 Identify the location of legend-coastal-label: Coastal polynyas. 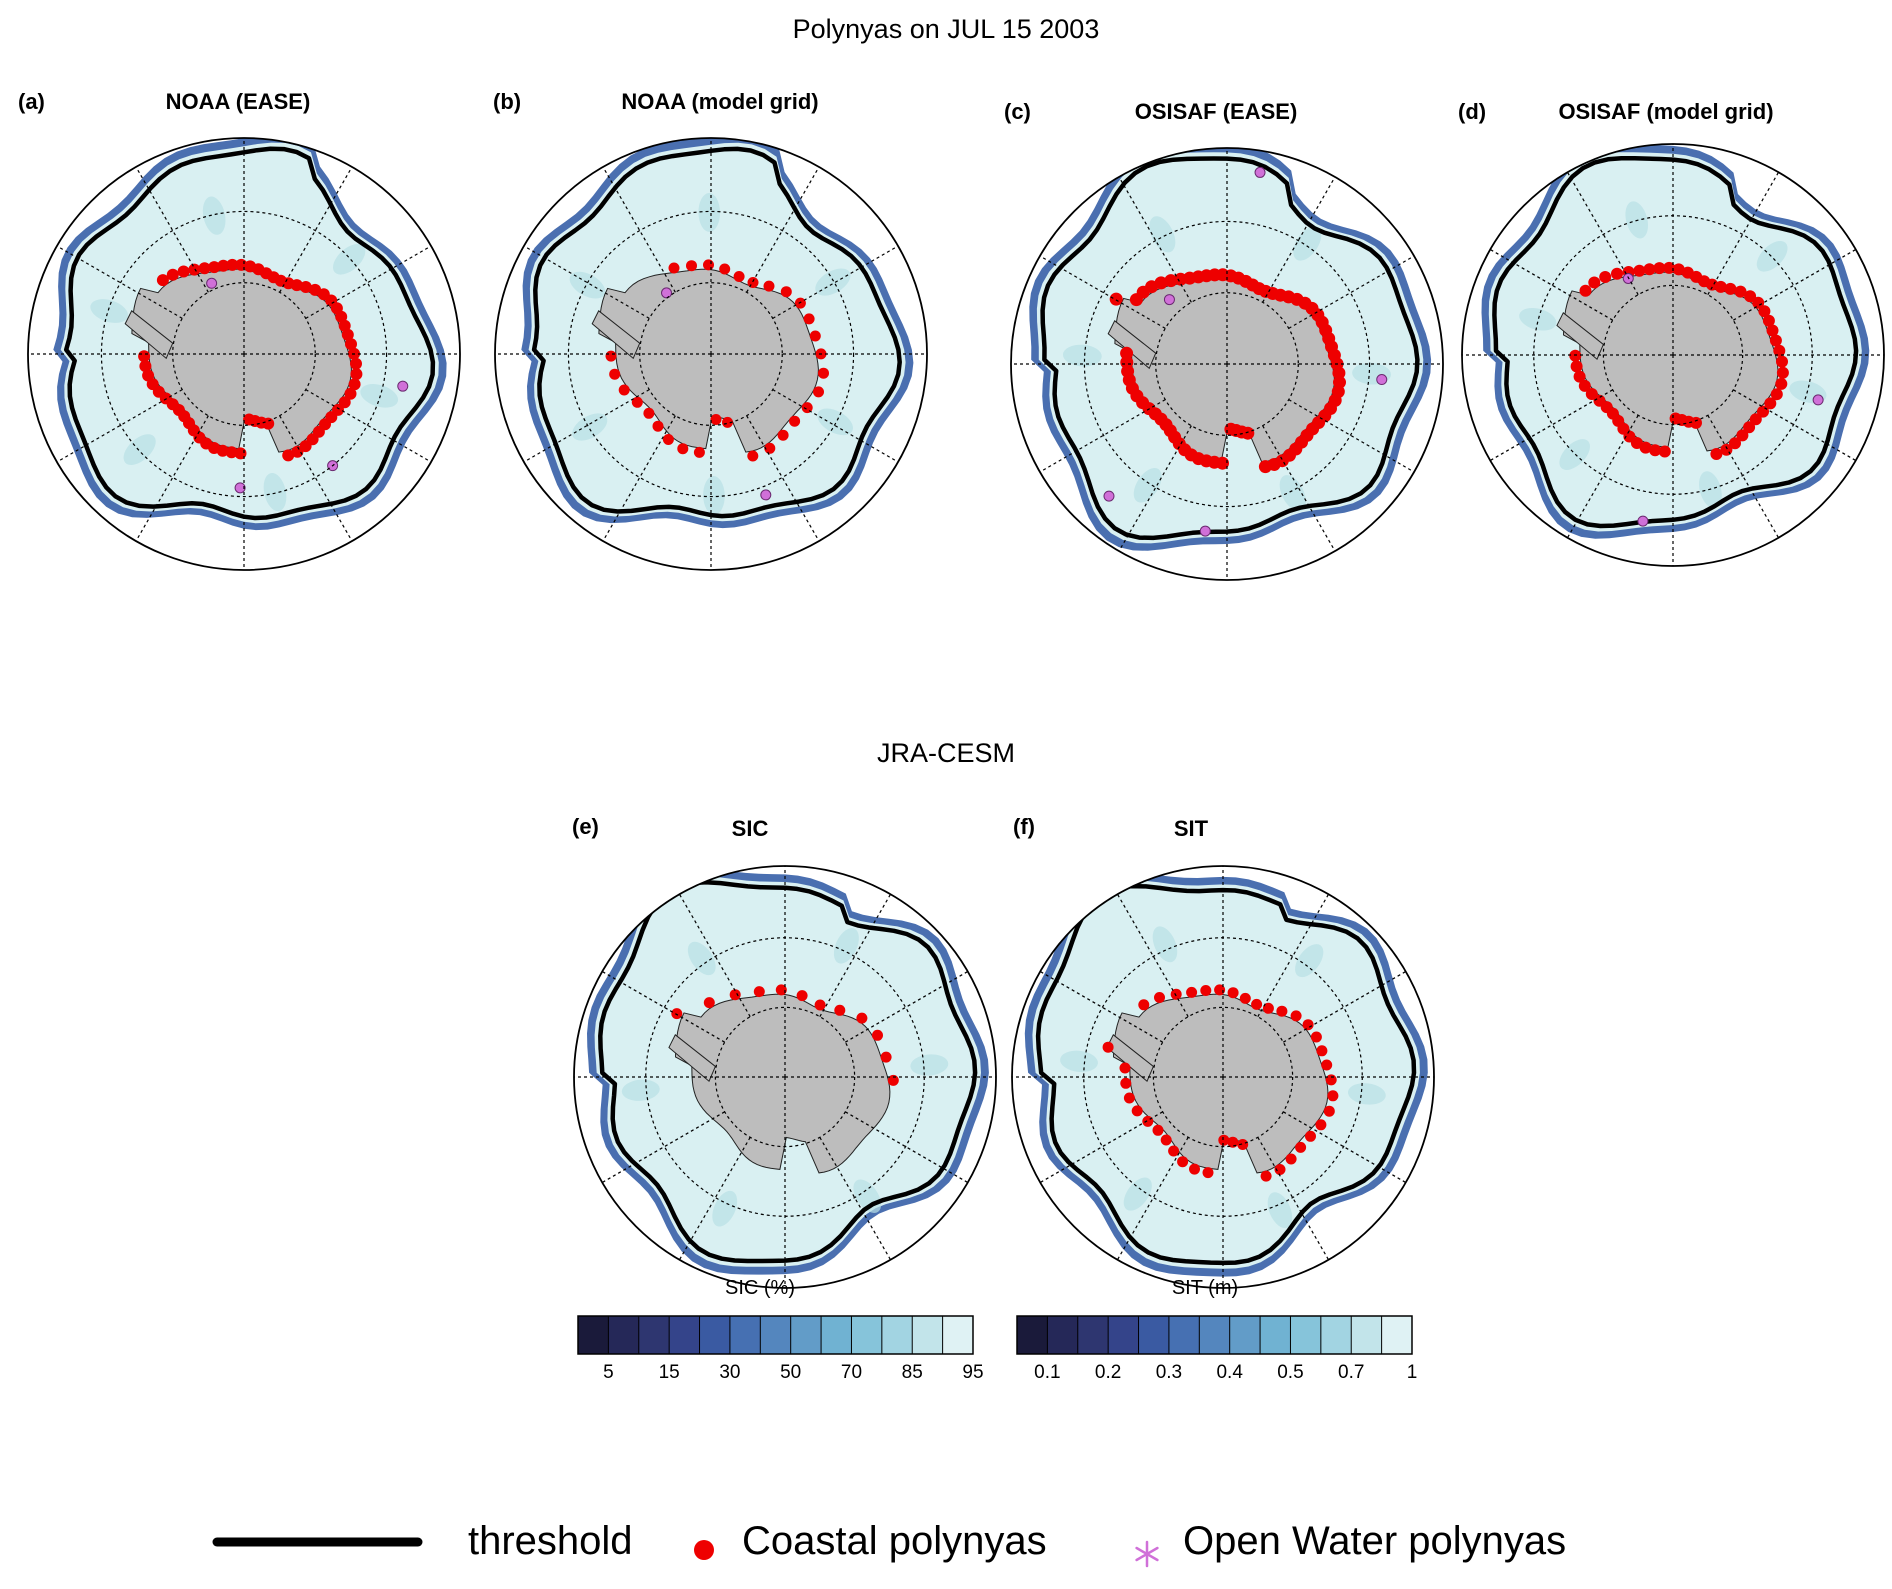
(894, 1541).